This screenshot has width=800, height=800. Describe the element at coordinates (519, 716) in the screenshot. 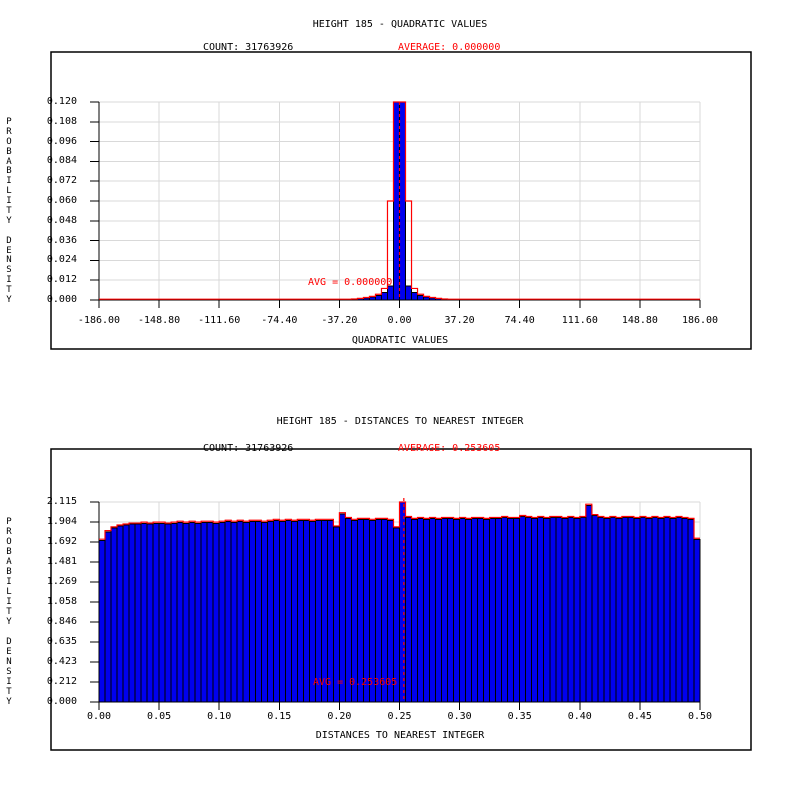

I see `x-tick-label: 0.35` at that location.